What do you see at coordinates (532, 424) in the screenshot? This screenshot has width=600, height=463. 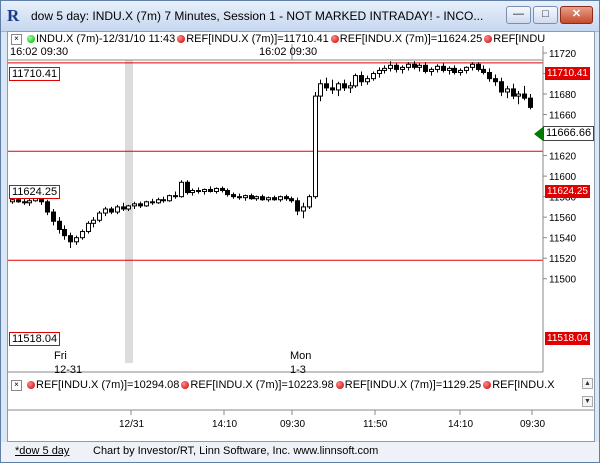 I see `time-tick-label: 09:30` at bounding box center [532, 424].